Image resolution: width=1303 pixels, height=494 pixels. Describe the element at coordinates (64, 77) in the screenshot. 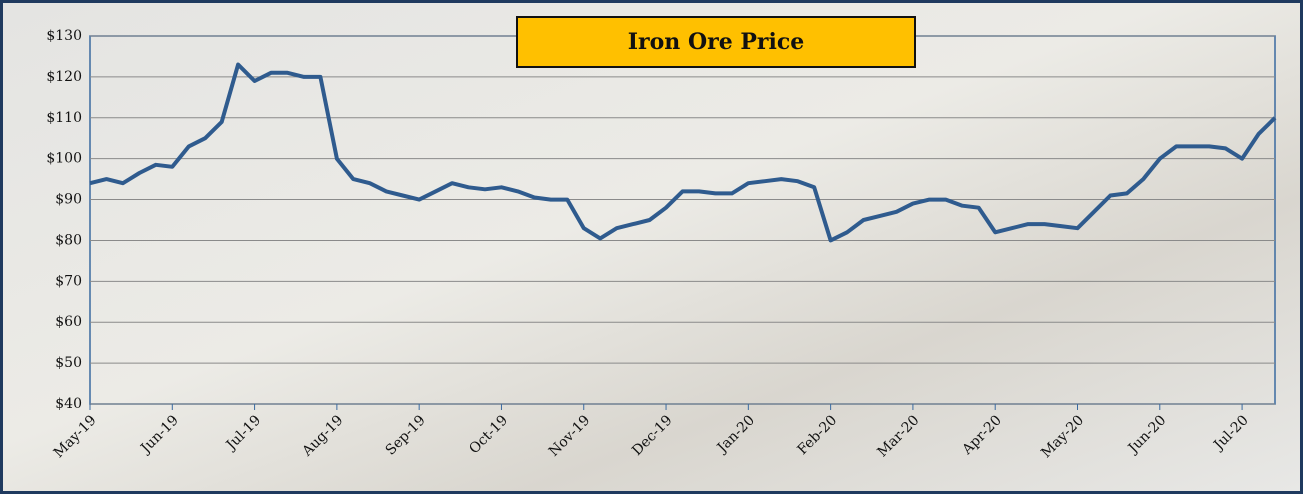

I see `y-tick-label: $120` at that location.